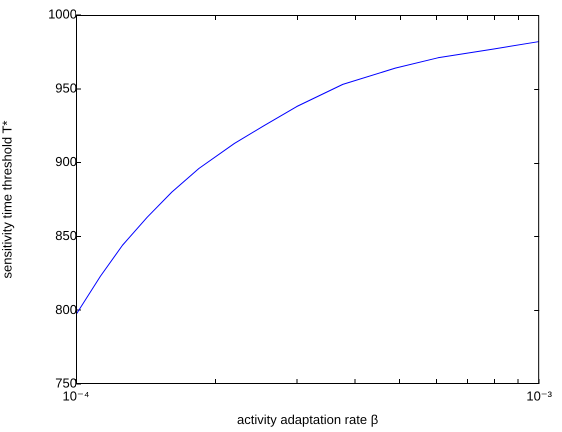 The height and width of the screenshot is (432, 562). What do you see at coordinates (76, 396) in the screenshot?
I see `x-tick-label: 10⁻⁴` at bounding box center [76, 396].